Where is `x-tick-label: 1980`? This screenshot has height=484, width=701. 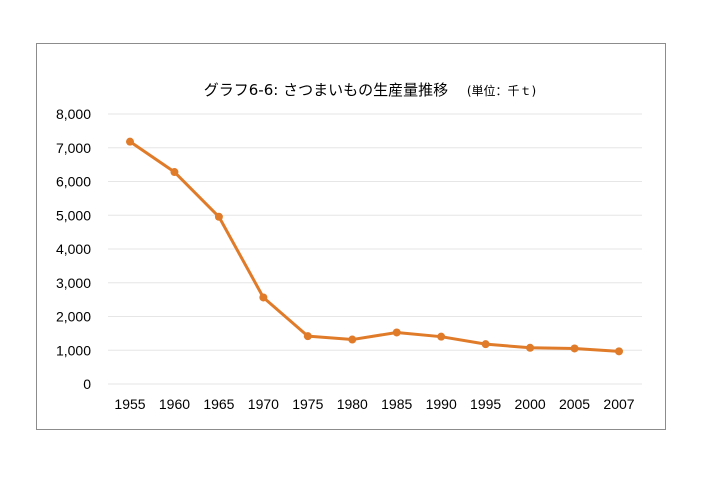 x-tick-label: 1980 is located at coordinates (352, 404).